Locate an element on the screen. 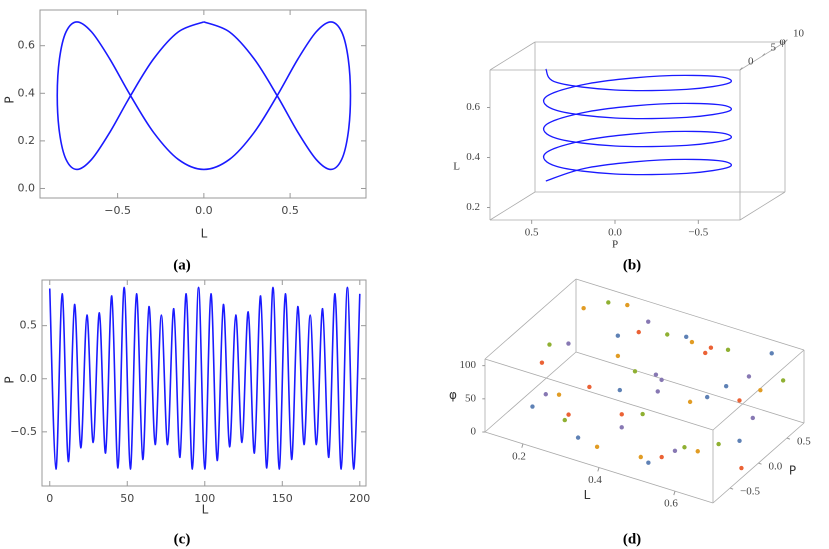 This screenshot has width=829, height=549. y-tick-label: 0.2 is located at coordinates (27, 140).